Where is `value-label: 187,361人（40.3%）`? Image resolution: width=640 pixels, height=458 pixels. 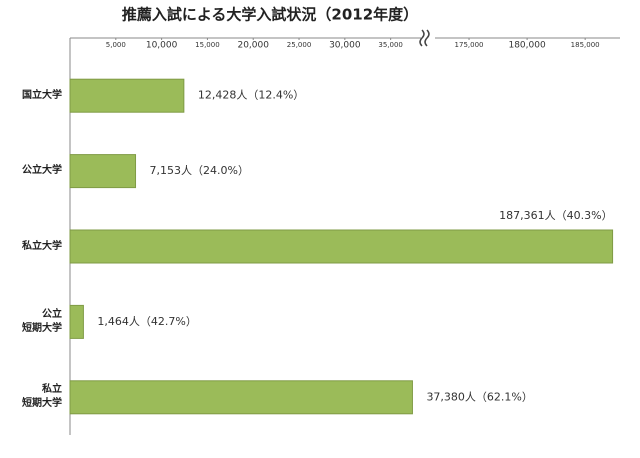 value-label: 187,361人（40.3%） is located at coordinates (555, 215).